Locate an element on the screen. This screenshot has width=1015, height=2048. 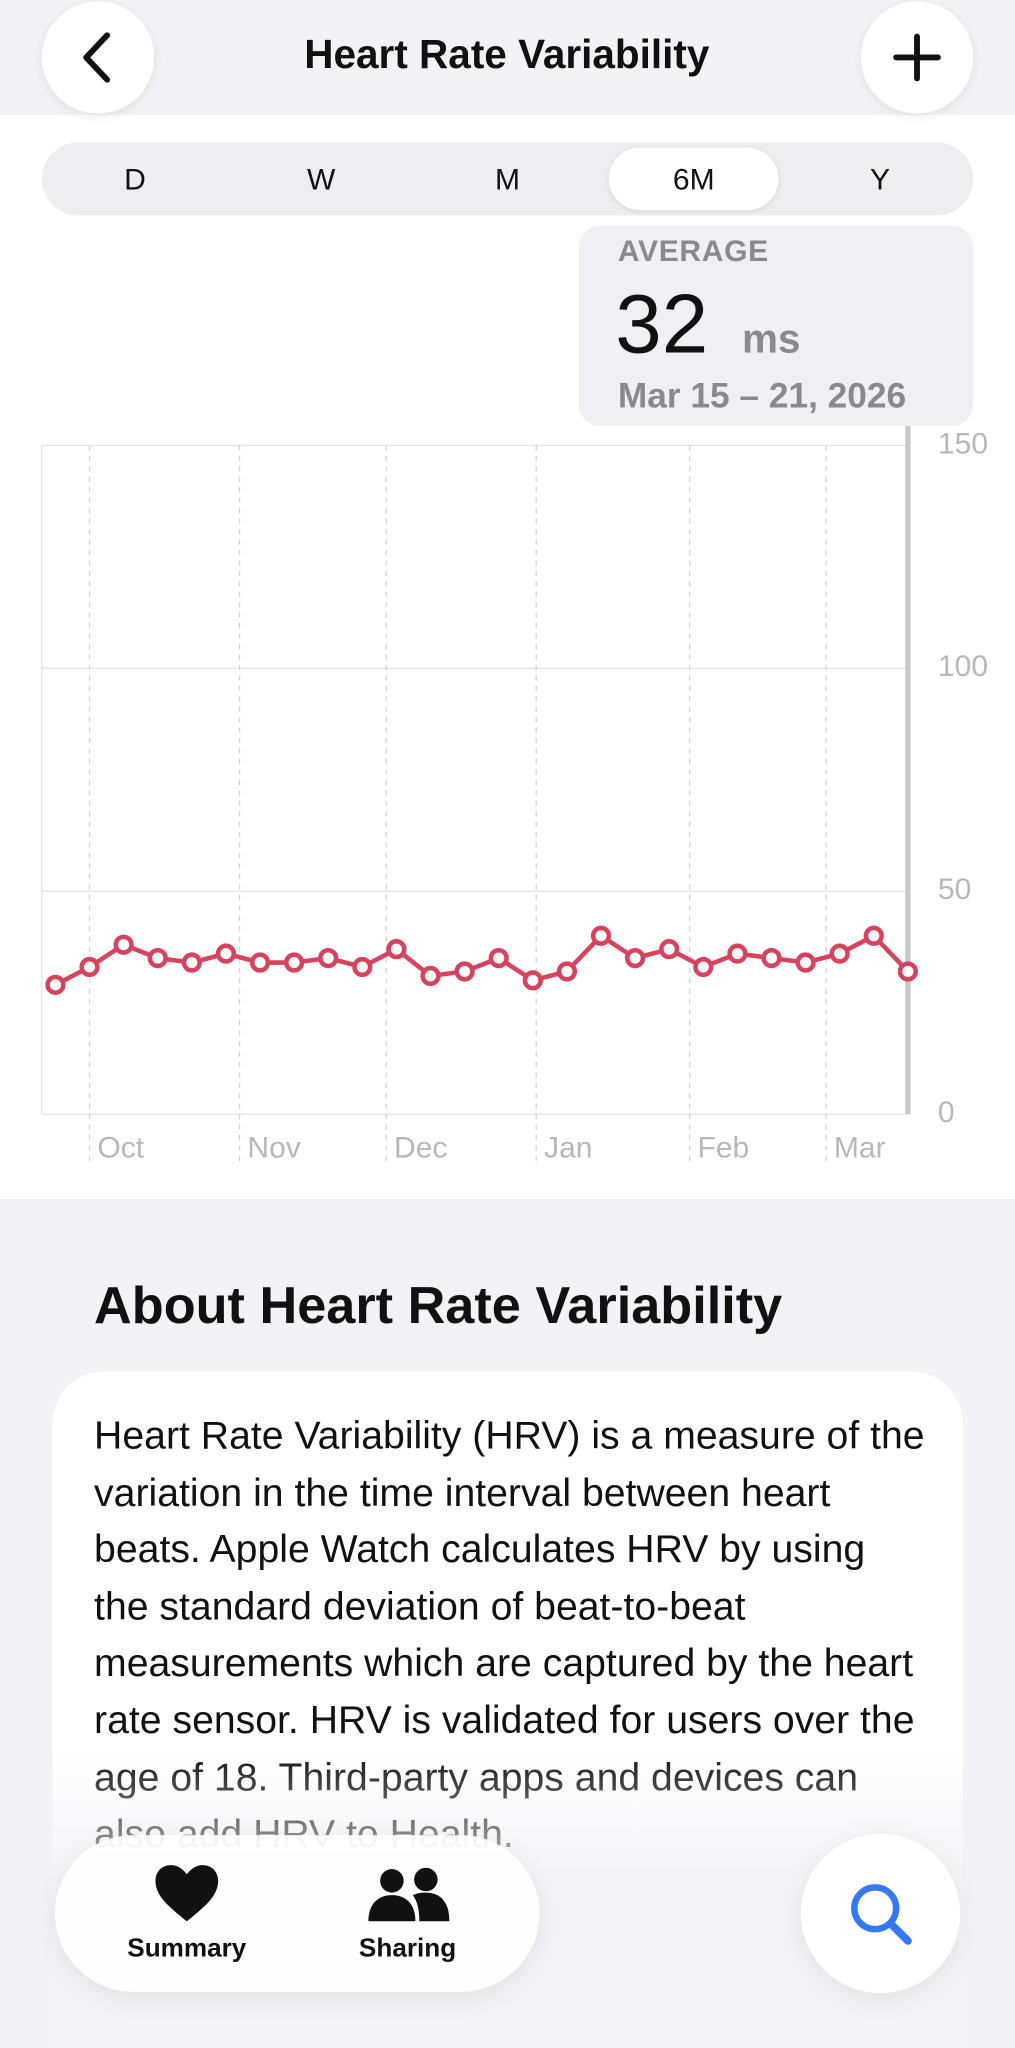
back-button is located at coordinates (98, 57).